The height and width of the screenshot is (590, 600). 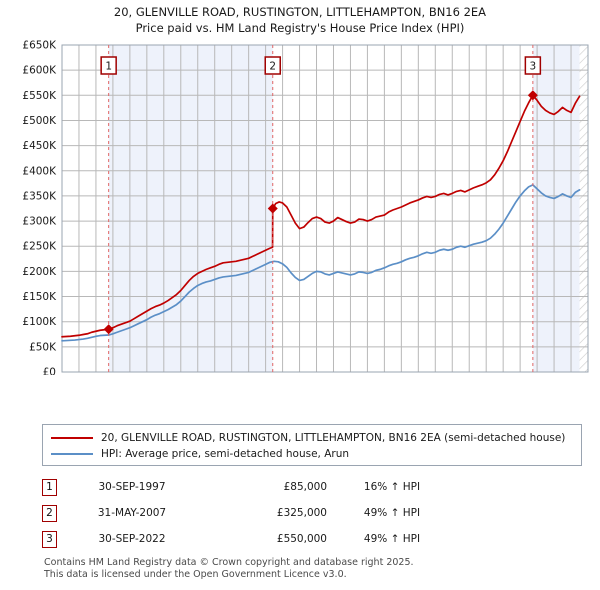 I want to click on svg-text: 3, so click(x=533, y=67).